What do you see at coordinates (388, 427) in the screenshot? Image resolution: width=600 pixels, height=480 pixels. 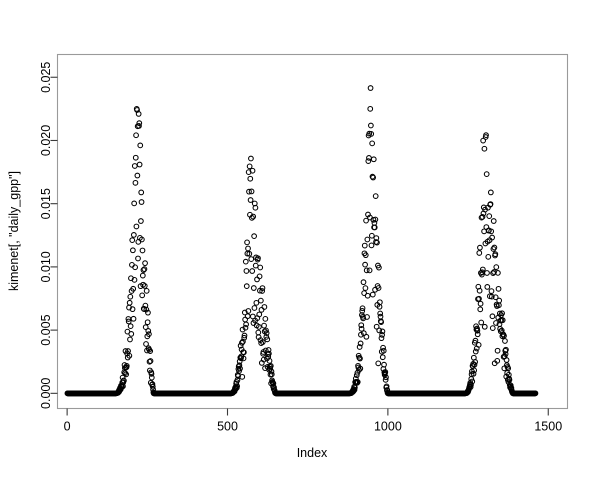 I see `x-tick-label: 1000` at bounding box center [388, 427].